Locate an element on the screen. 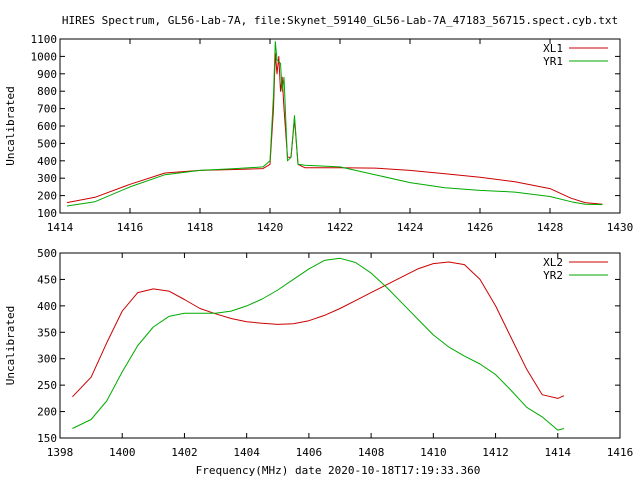 This screenshot has height=485, width=640. y-tick-label: 350 is located at coordinates (47, 332).